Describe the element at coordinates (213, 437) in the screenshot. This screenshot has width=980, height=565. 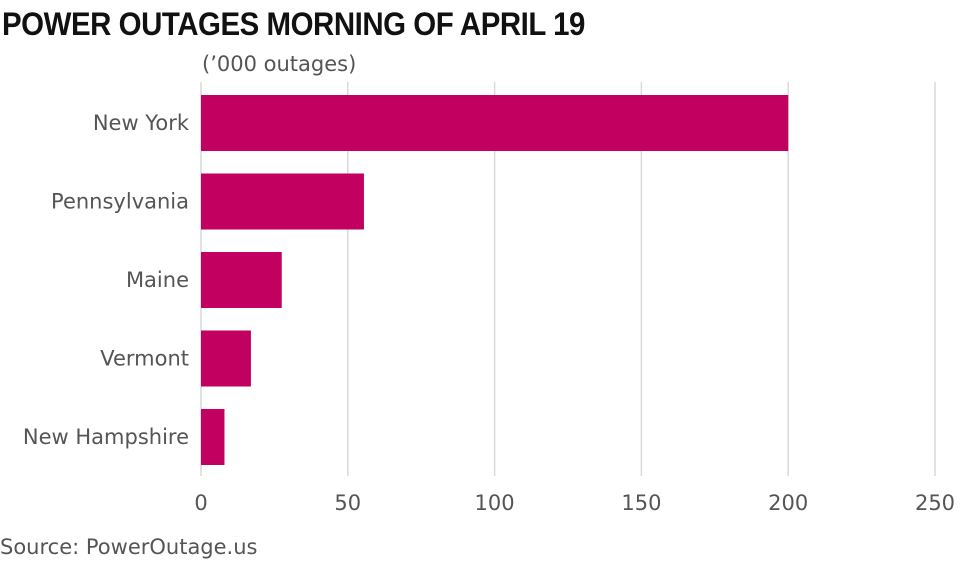
I see `bar-new-hampshire` at that location.